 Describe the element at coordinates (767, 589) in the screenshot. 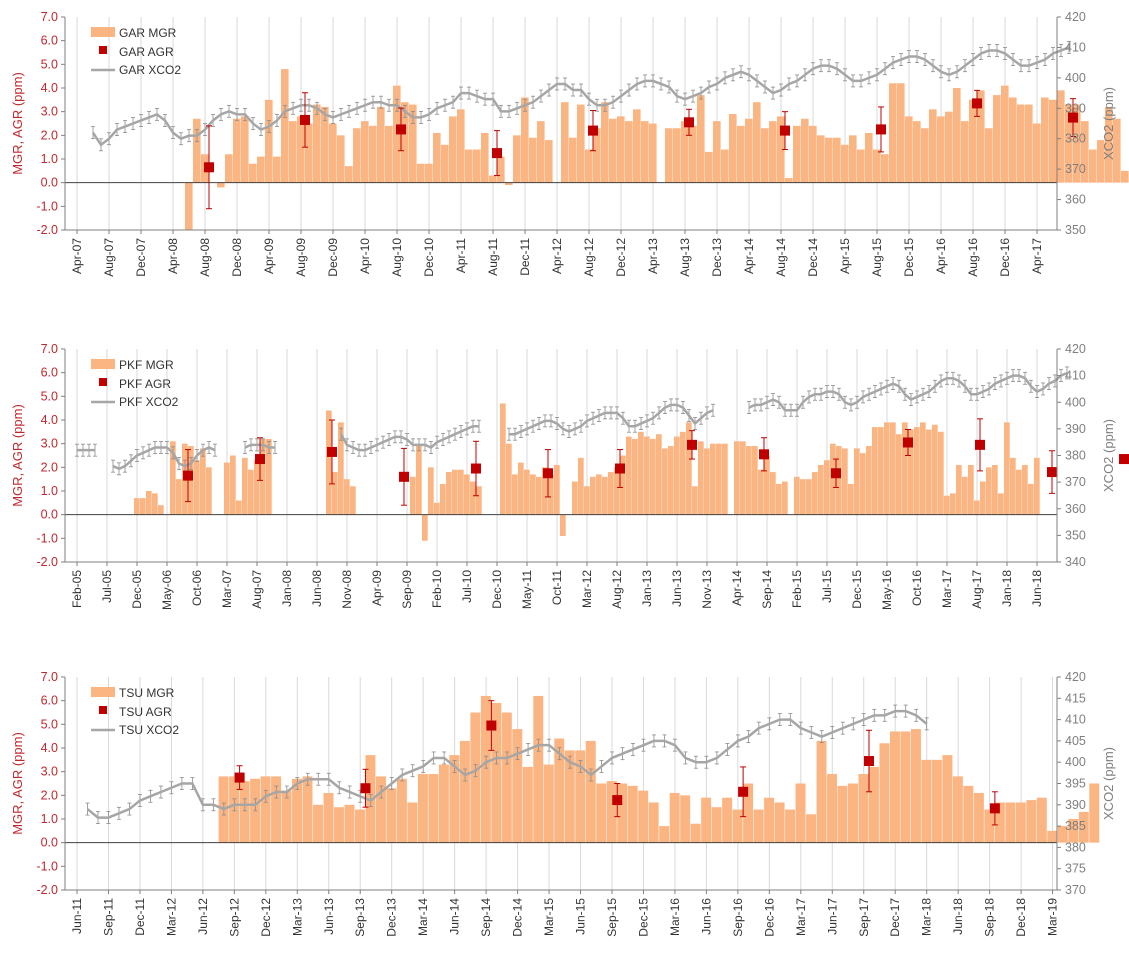

I see `x-tick-label: Sep-14` at that location.